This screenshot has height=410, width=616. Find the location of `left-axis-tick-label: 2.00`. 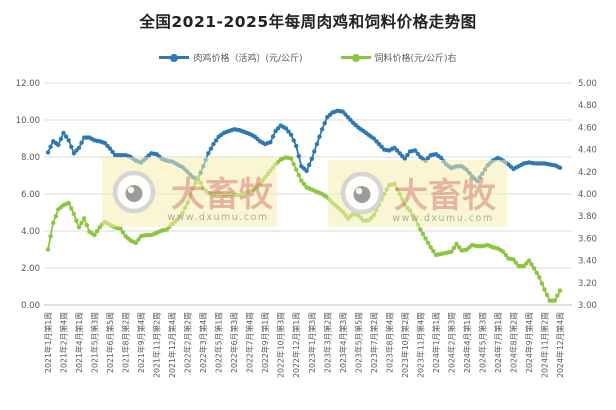

left-axis-tick-label: 2.00 is located at coordinates (30, 269).